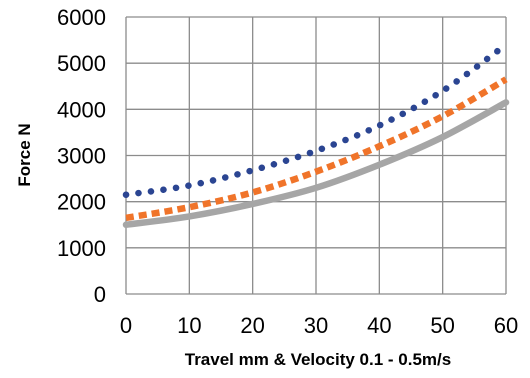 This screenshot has width=530, height=378. I want to click on x-tick-label: 10, so click(189, 325).